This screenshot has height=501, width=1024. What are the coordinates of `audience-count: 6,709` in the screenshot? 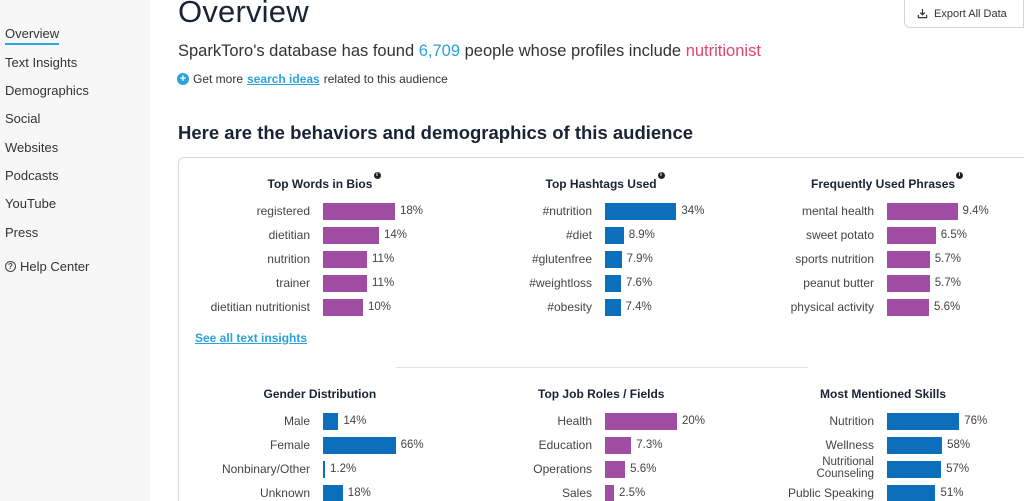 It's located at (439, 51).